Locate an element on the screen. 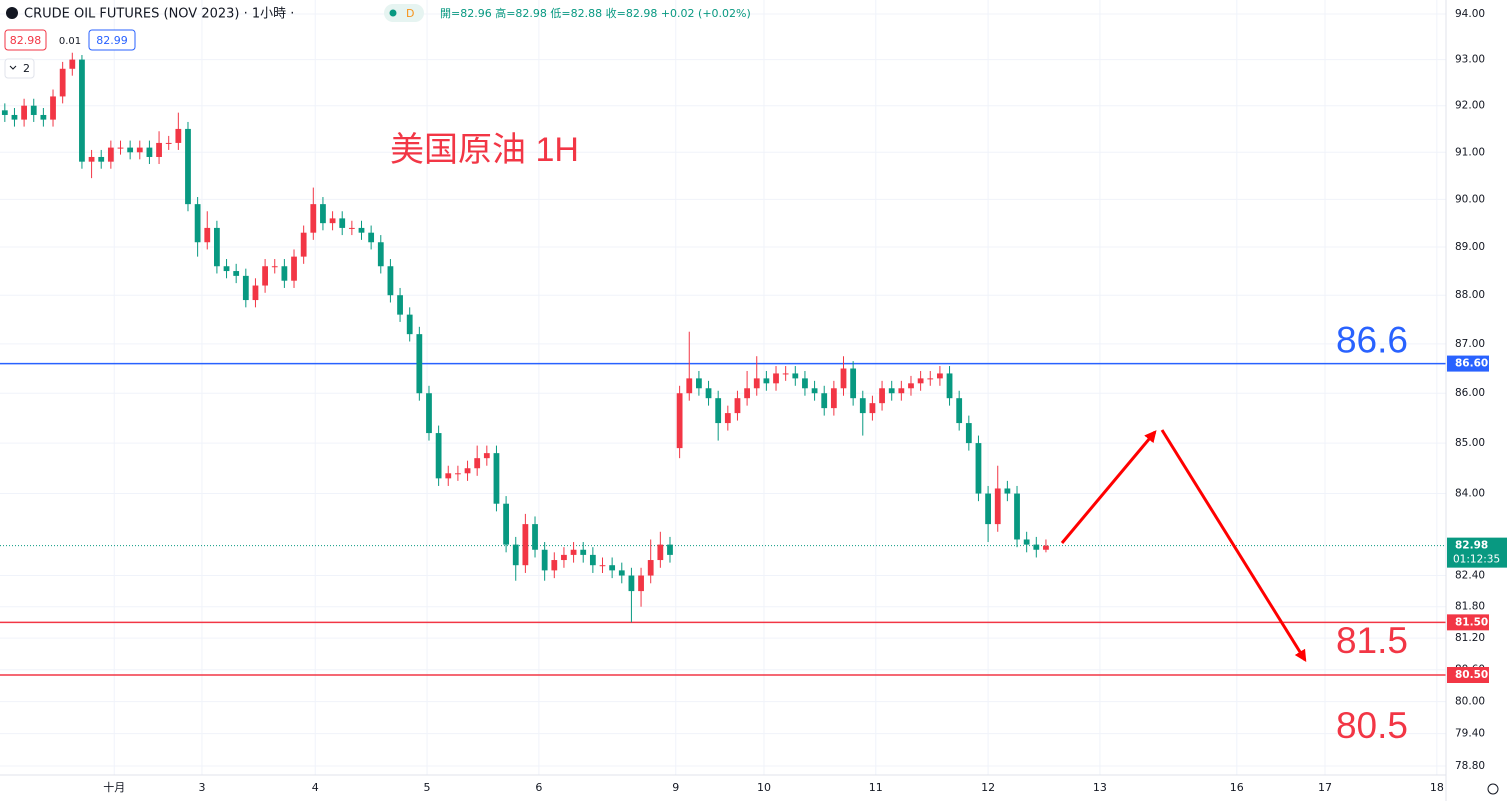  y-tick-label: 82.40 is located at coordinates (1470, 576).